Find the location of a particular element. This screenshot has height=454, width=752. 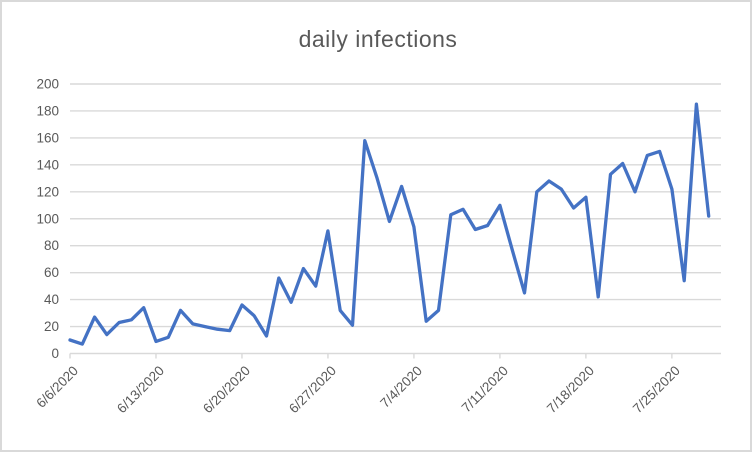

chart-title: daily infections is located at coordinates (378, 39).